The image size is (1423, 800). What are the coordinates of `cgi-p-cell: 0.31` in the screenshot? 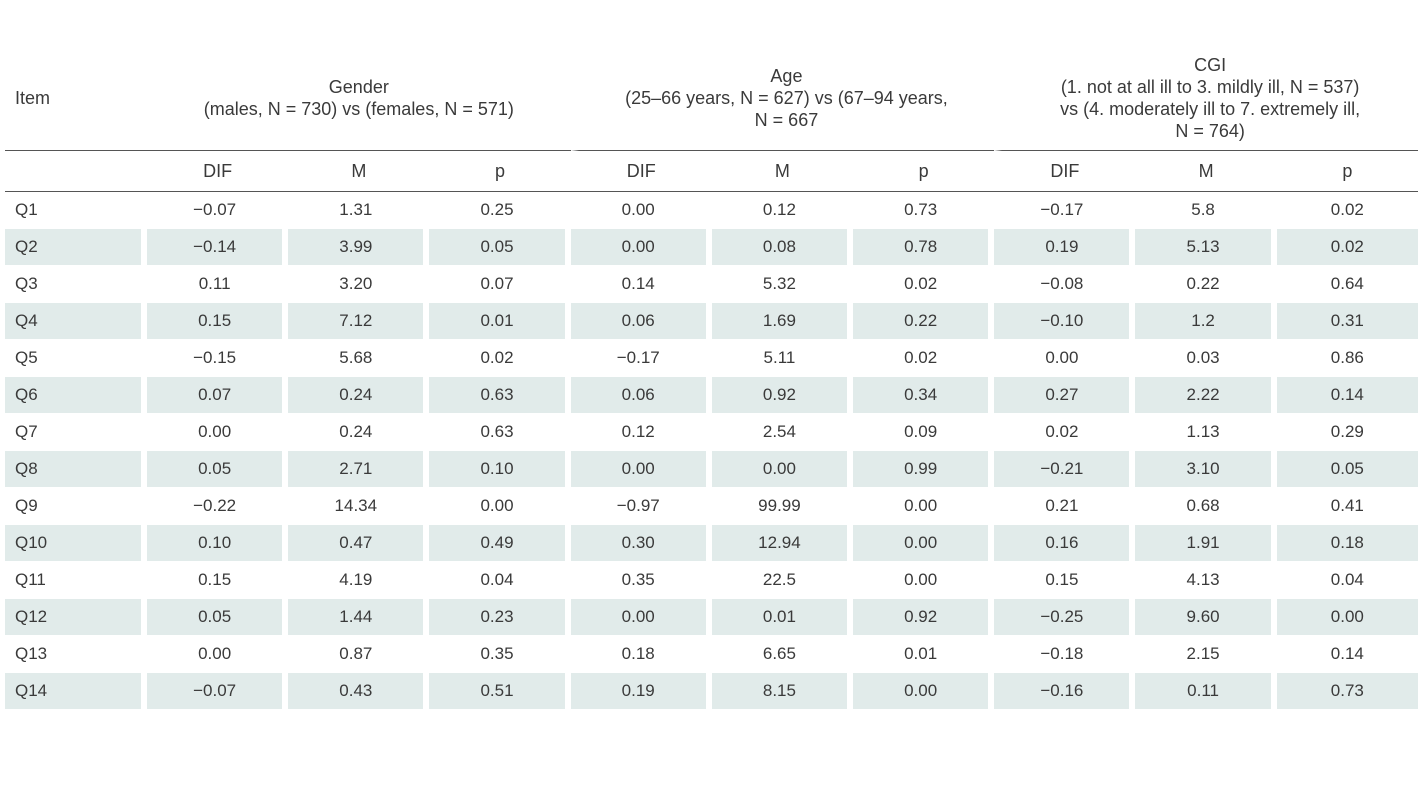 It's located at (1347, 321).